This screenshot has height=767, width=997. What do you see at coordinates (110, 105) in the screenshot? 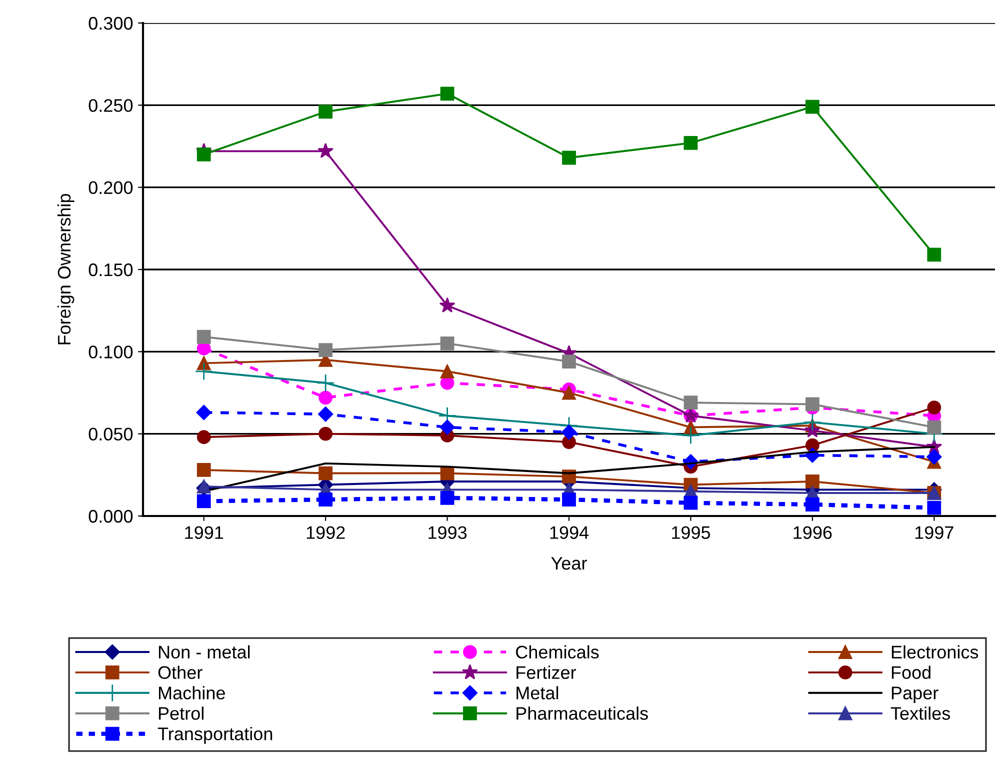
I see `y-tick-label: 0.250` at bounding box center [110, 105].